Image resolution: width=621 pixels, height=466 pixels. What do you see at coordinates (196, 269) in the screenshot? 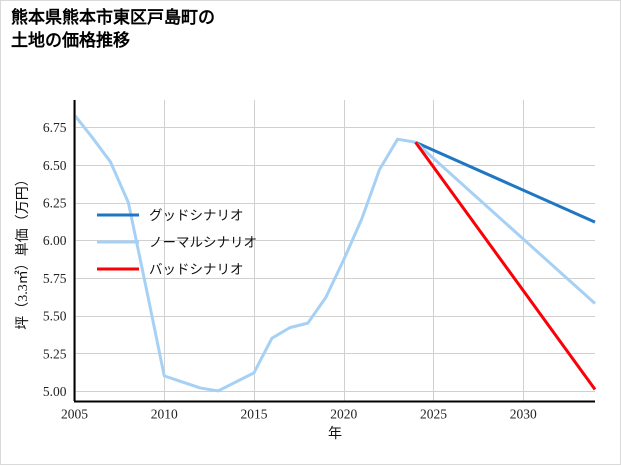
I see `legend-label-2: バッドシナリオ` at bounding box center [196, 269].